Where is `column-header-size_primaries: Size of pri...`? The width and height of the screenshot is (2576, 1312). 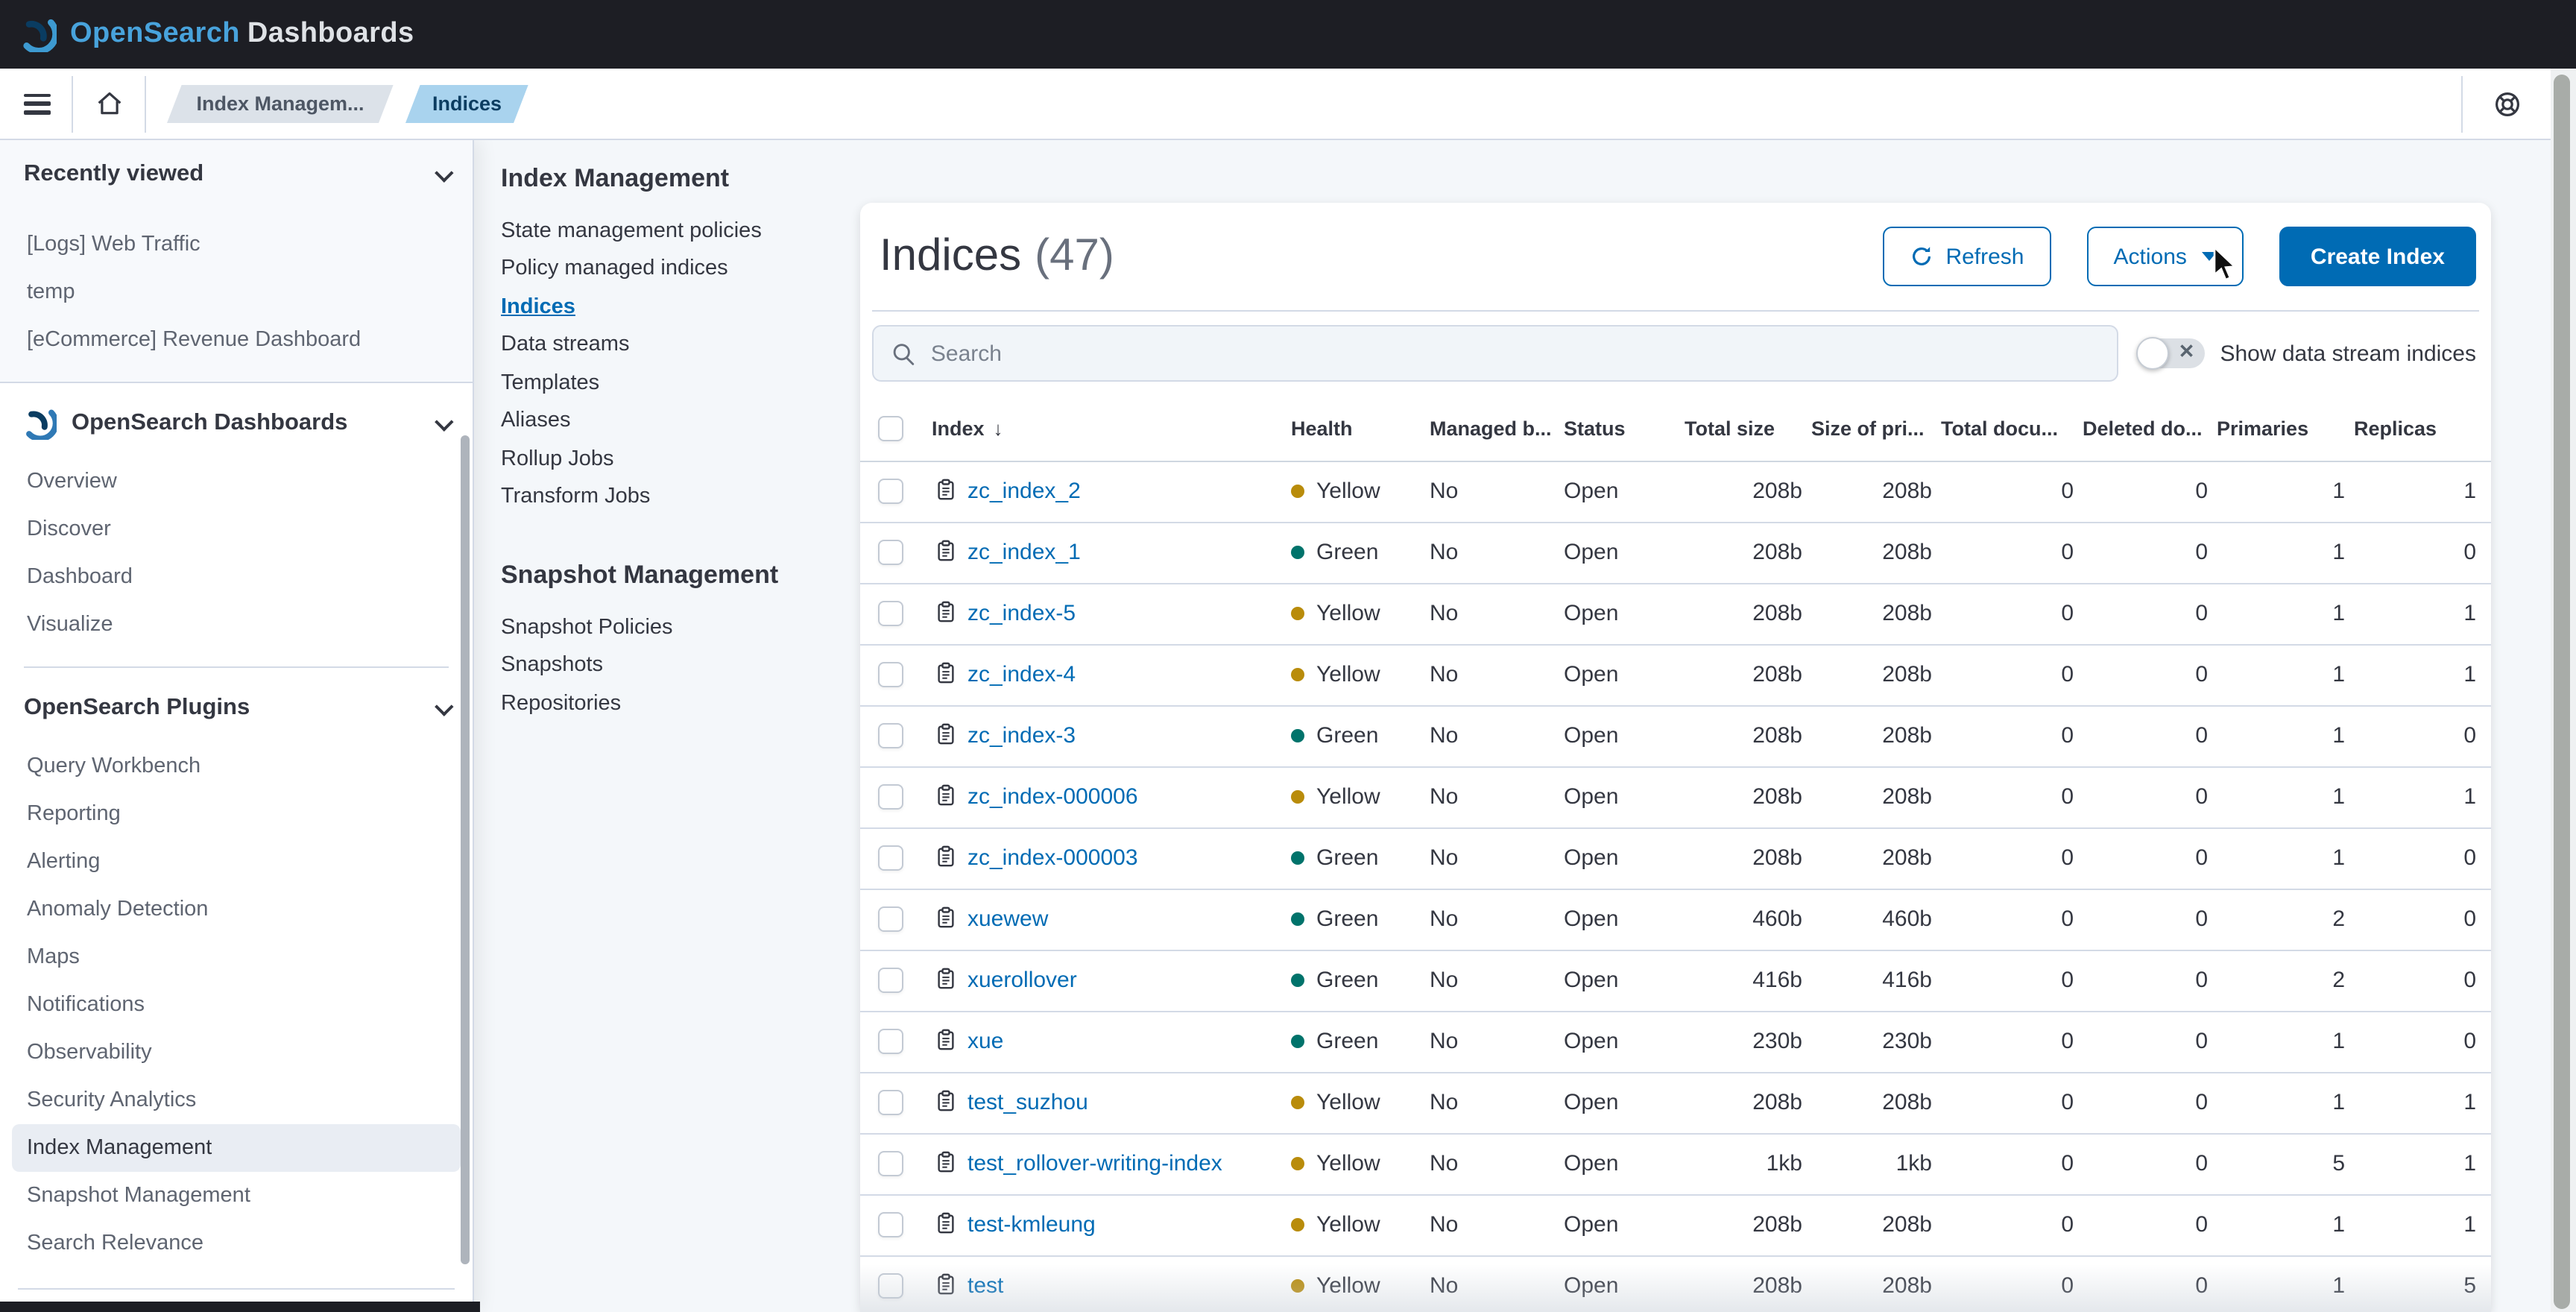 column-header-size_primaries: Size of pri... is located at coordinates (1876, 430).